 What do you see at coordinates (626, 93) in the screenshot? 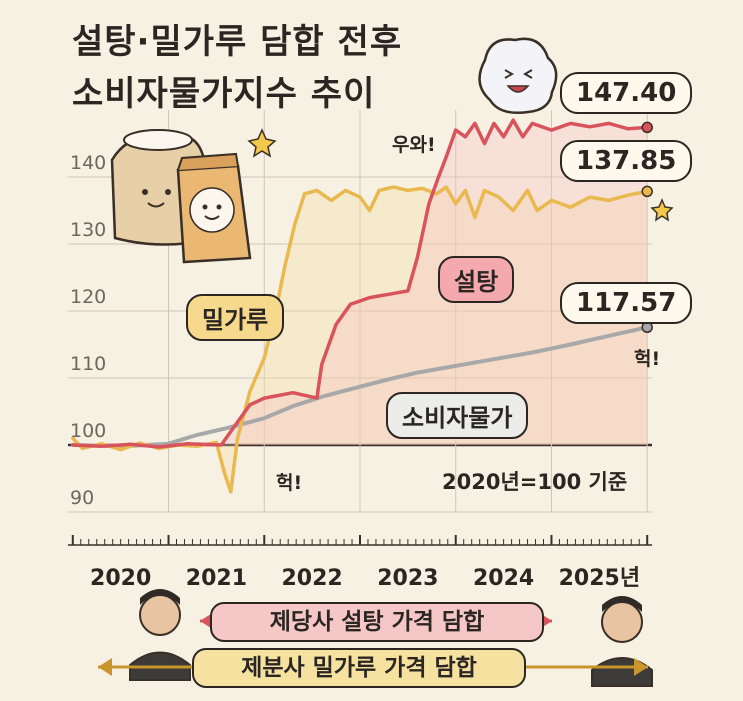
I see `sugar-end-value-label: 147.40` at bounding box center [626, 93].